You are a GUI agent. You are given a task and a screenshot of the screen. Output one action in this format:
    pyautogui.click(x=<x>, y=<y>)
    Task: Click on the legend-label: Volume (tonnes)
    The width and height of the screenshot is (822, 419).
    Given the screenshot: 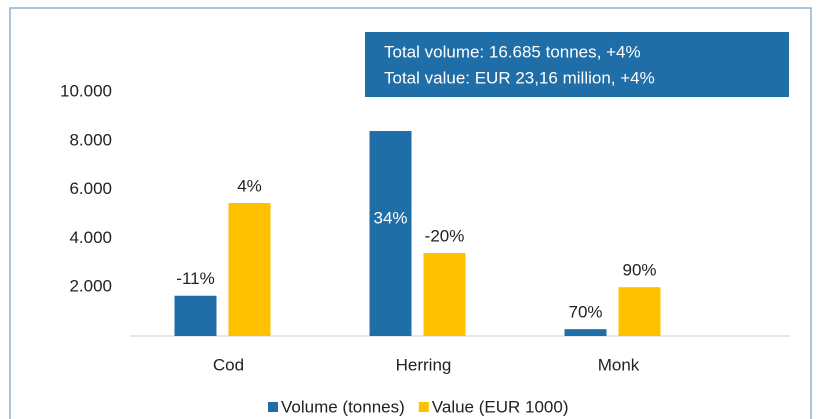 What is the action you would take?
    pyautogui.click(x=343, y=406)
    